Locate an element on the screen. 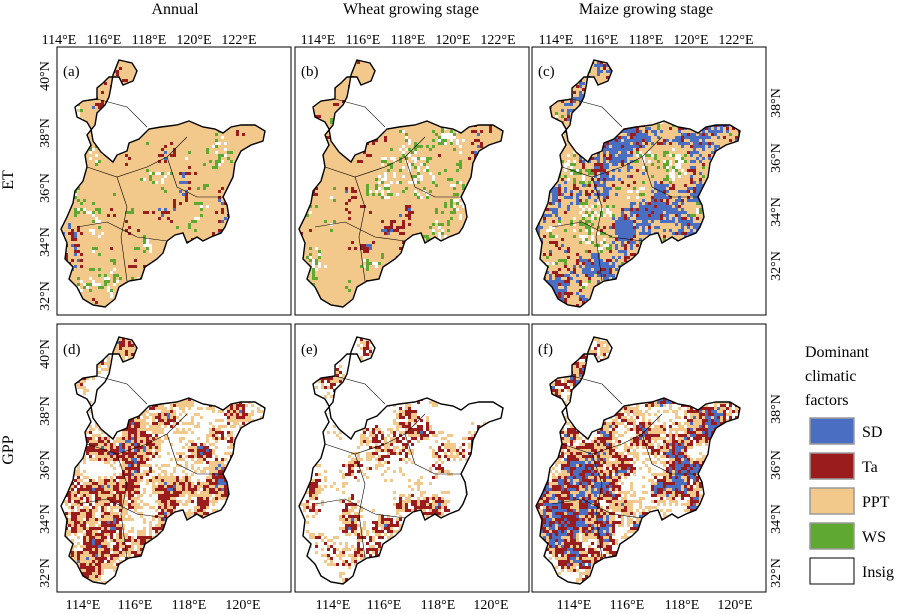 This screenshot has height=614, width=900. map-panel-e is located at coordinates (412, 458).